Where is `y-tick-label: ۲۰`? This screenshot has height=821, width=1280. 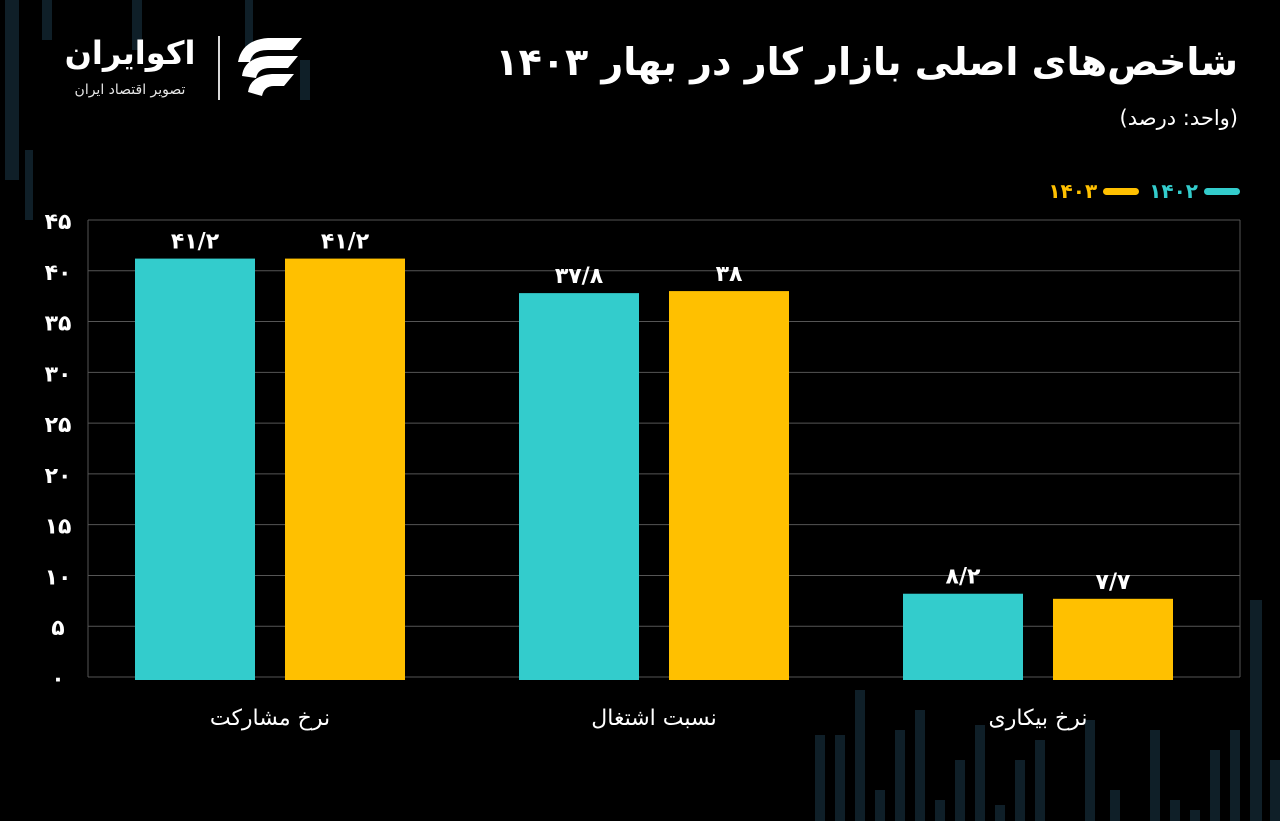
y-tick-label: ۲۰ is located at coordinates (58, 476).